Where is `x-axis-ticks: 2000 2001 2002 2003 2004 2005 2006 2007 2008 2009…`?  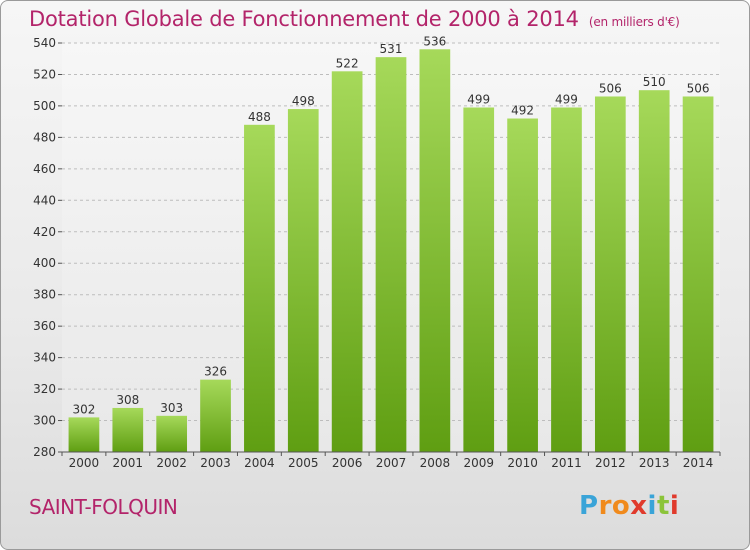
x-axis-ticks: 2000 2001 2002 2003 2004 2005 2006 2007 2008 2009… is located at coordinates (391, 461).